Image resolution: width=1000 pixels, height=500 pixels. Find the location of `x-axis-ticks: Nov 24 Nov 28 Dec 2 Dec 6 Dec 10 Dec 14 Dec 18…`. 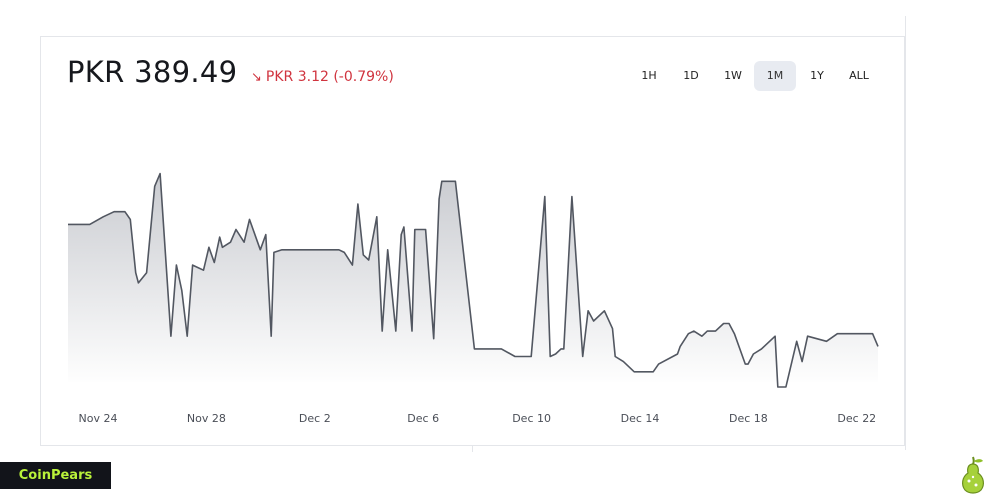

x-axis-ticks: Nov 24 Nov 28 Dec 2 Dec 6 Dec 10 Dec 14 Dec 18… is located at coordinates (478, 418).